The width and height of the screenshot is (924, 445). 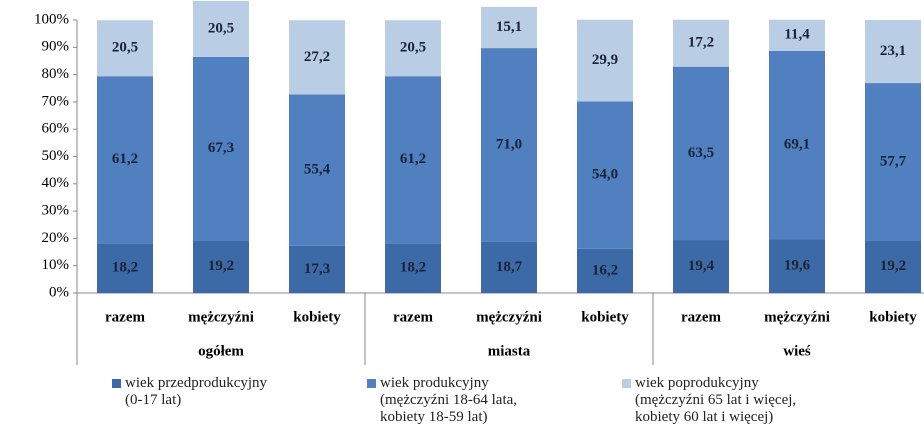 What do you see at coordinates (59, 292) in the screenshot?
I see `y-tick-label: 0%` at bounding box center [59, 292].